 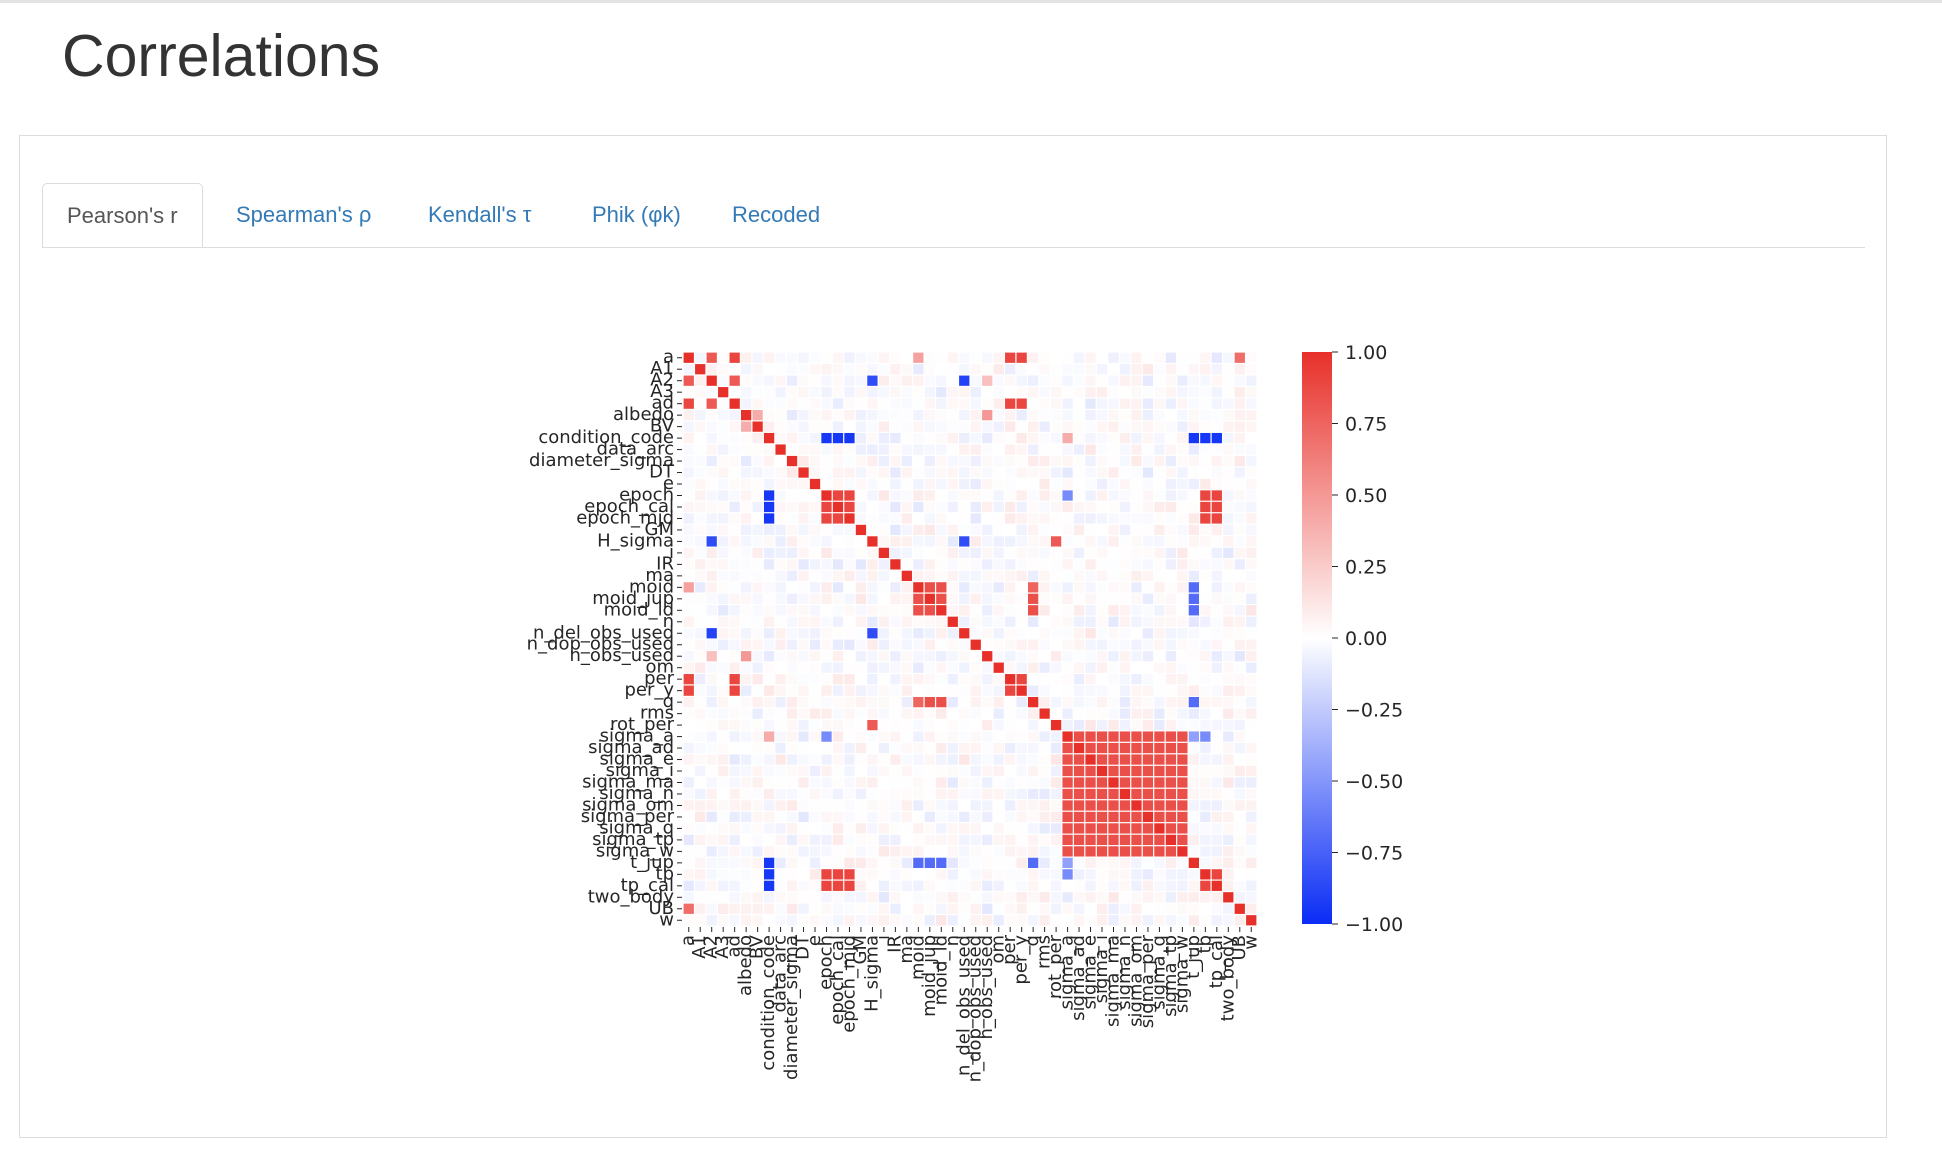 I want to click on tab-pearson: Pearson's r, so click(x=122, y=215).